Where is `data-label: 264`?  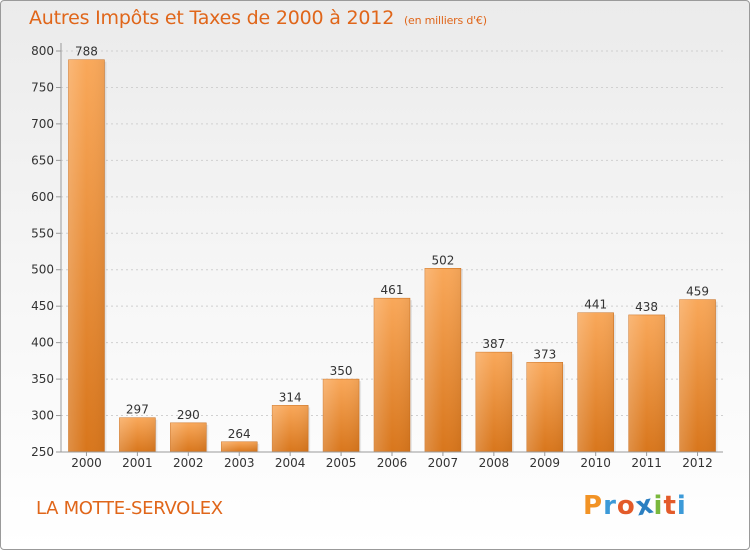 data-label: 264 is located at coordinates (239, 434).